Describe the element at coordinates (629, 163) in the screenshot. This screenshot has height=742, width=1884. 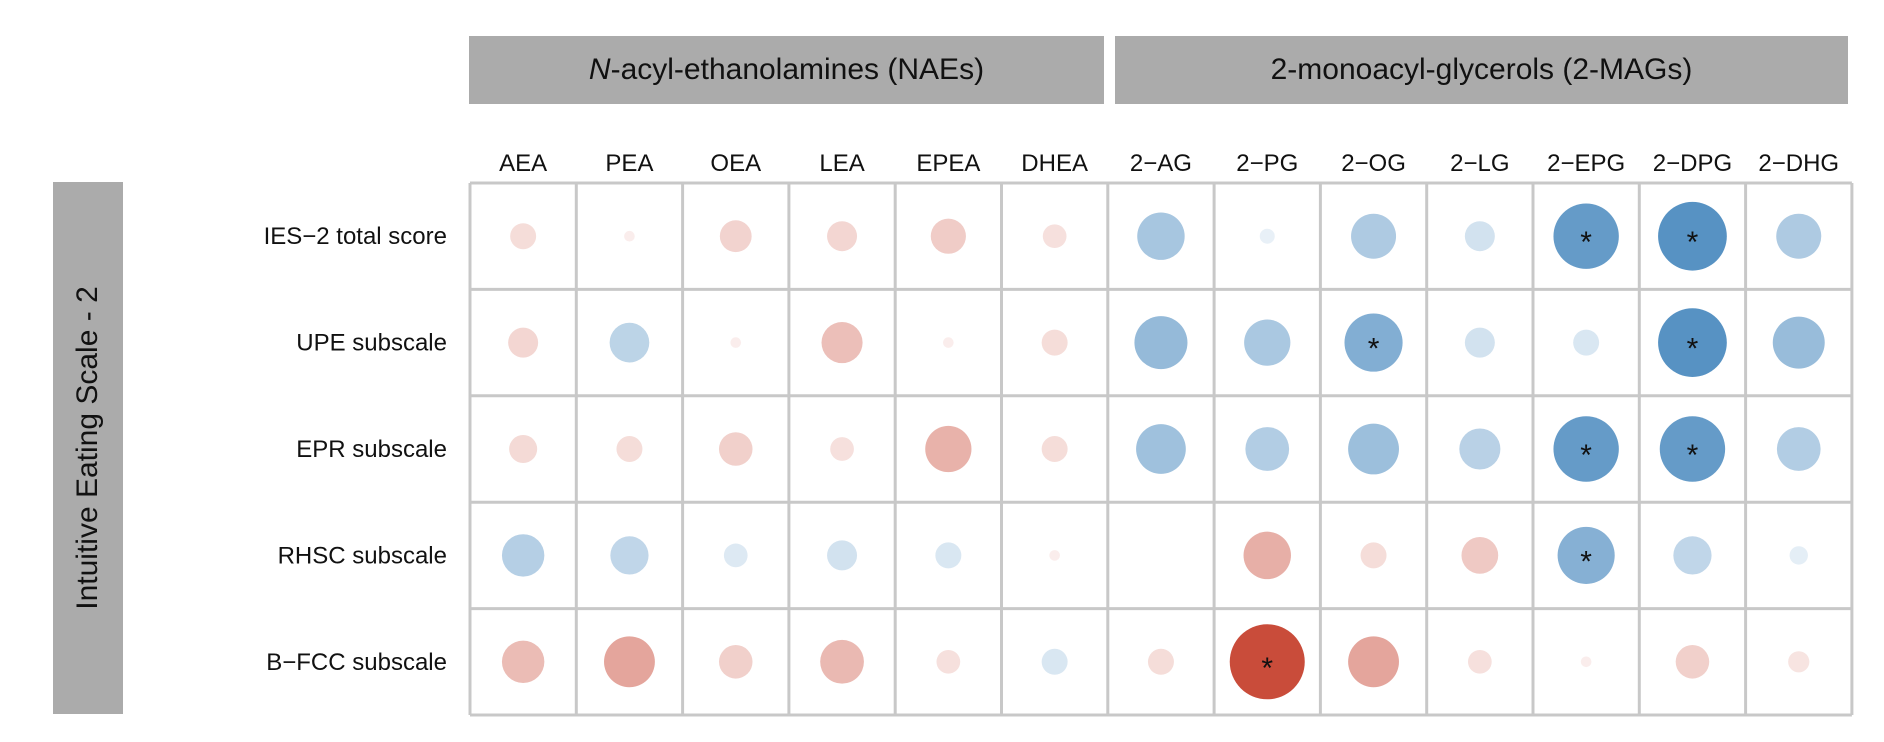
I see `column-label: PEA` at that location.